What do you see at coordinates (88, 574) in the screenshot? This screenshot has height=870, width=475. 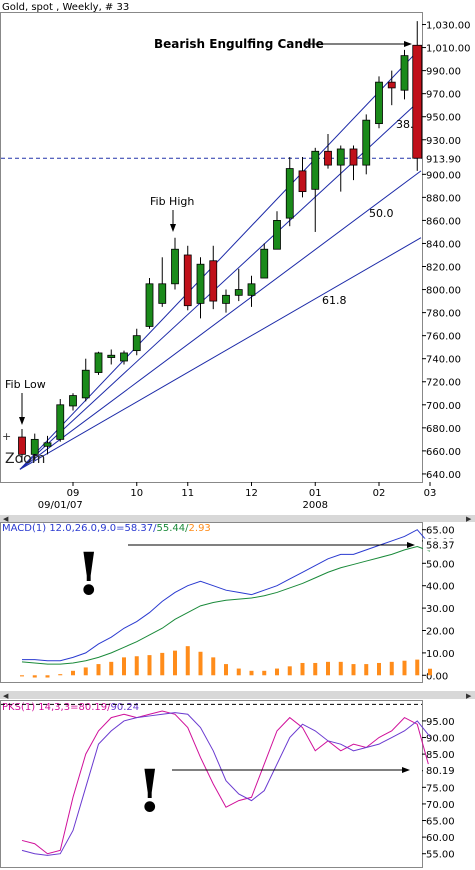 I see `exclamation-icon: !` at bounding box center [88, 574].